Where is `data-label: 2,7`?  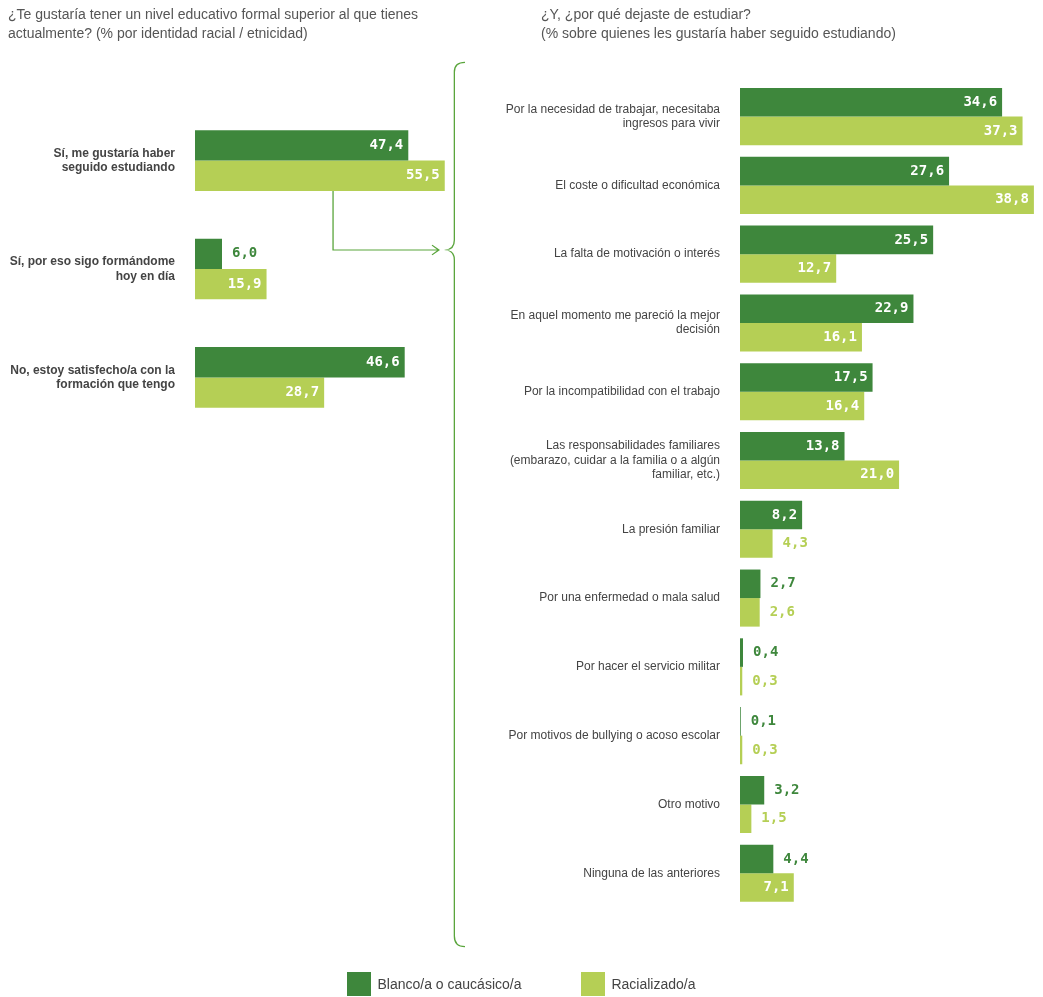
data-label: 2,7 is located at coordinates (783, 582).